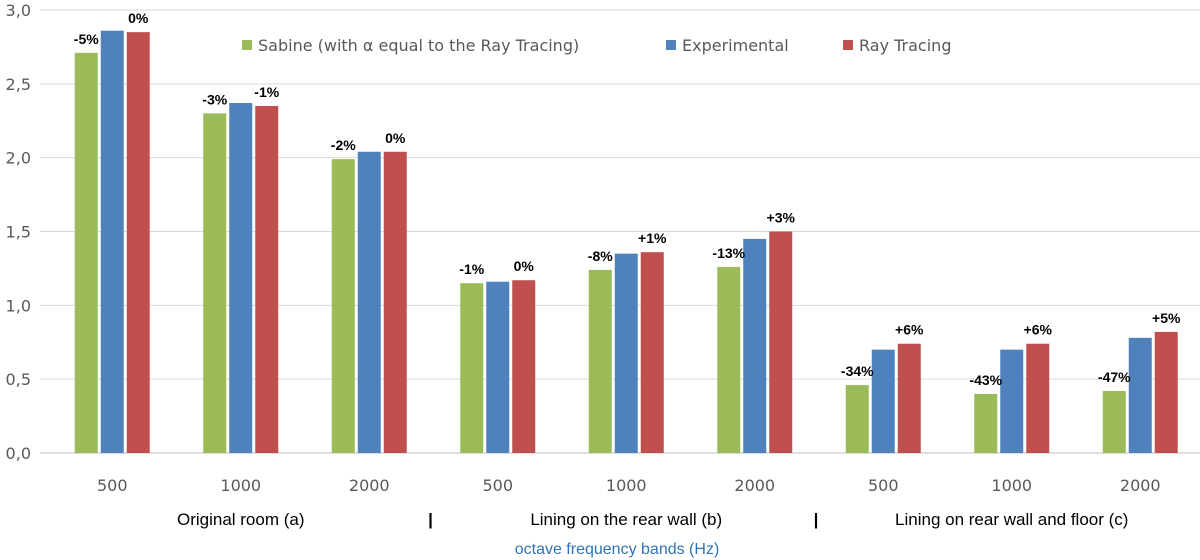 This screenshot has width=1200, height=560. I want to click on y-tick-label: 3,0, so click(18, 10).